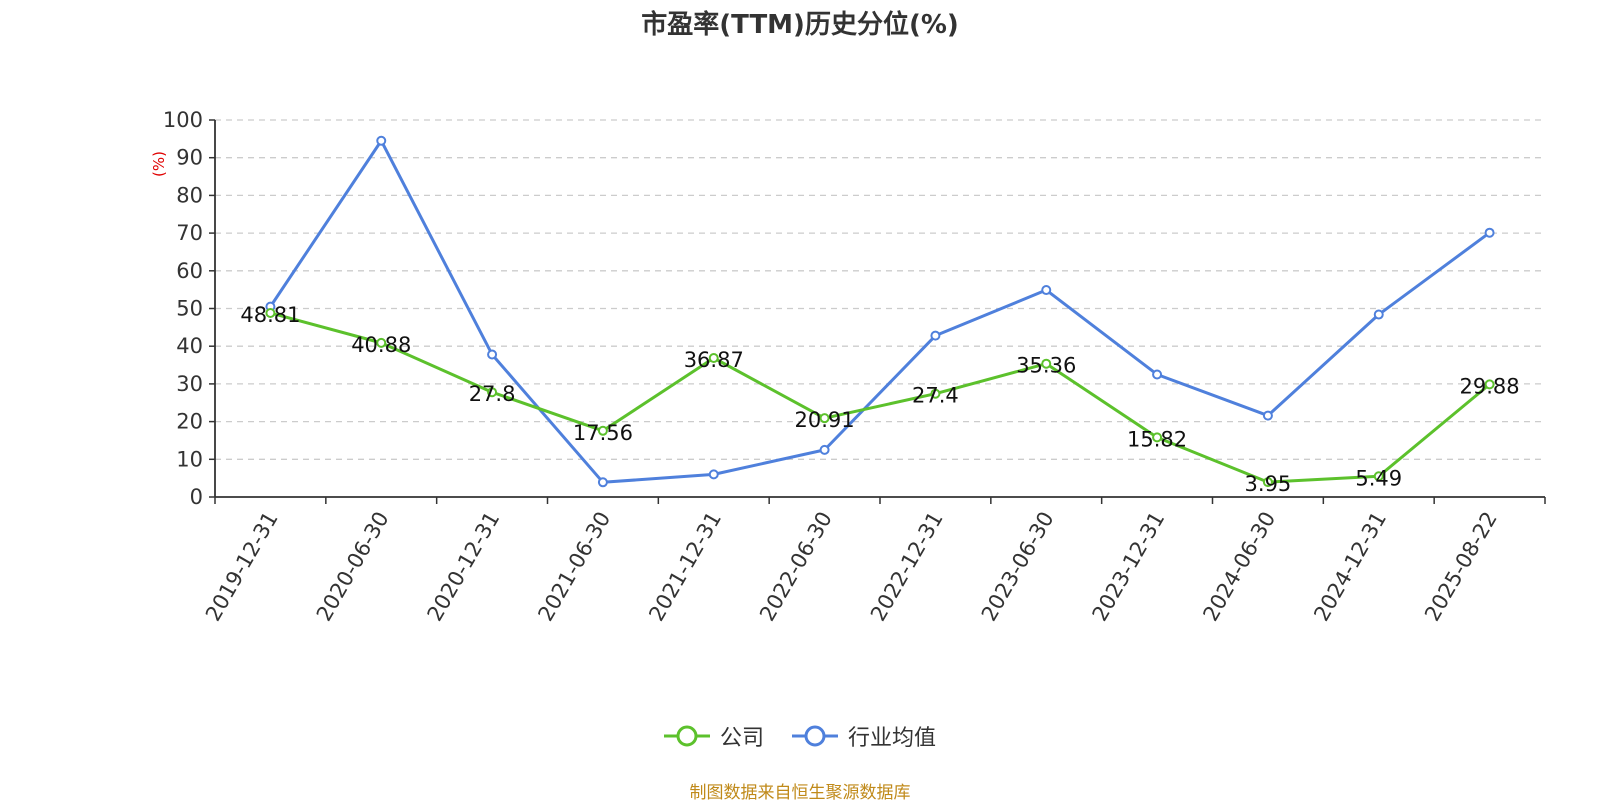 The height and width of the screenshot is (803, 1600). What do you see at coordinates (907, 567) in the screenshot?
I see `x-tick-label: 2022-12-31` at bounding box center [907, 567].